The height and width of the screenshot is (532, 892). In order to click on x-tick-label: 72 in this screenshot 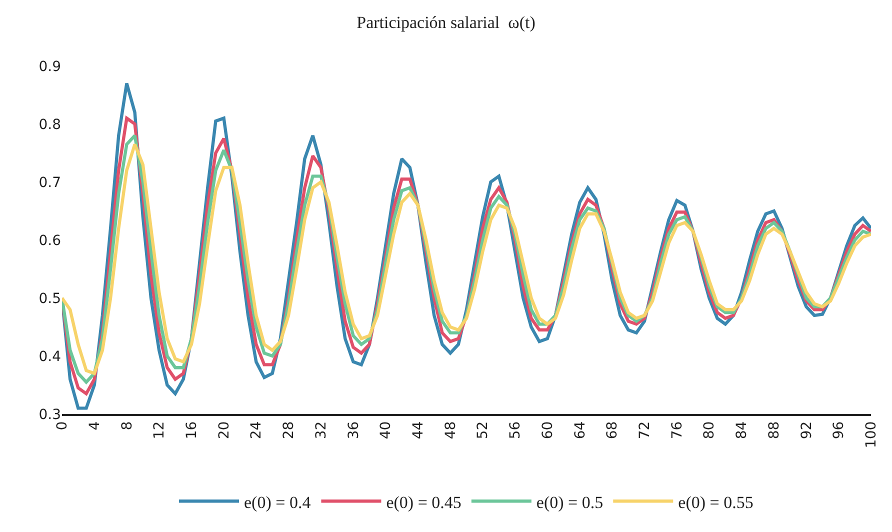, I will do `click(645, 430)`.